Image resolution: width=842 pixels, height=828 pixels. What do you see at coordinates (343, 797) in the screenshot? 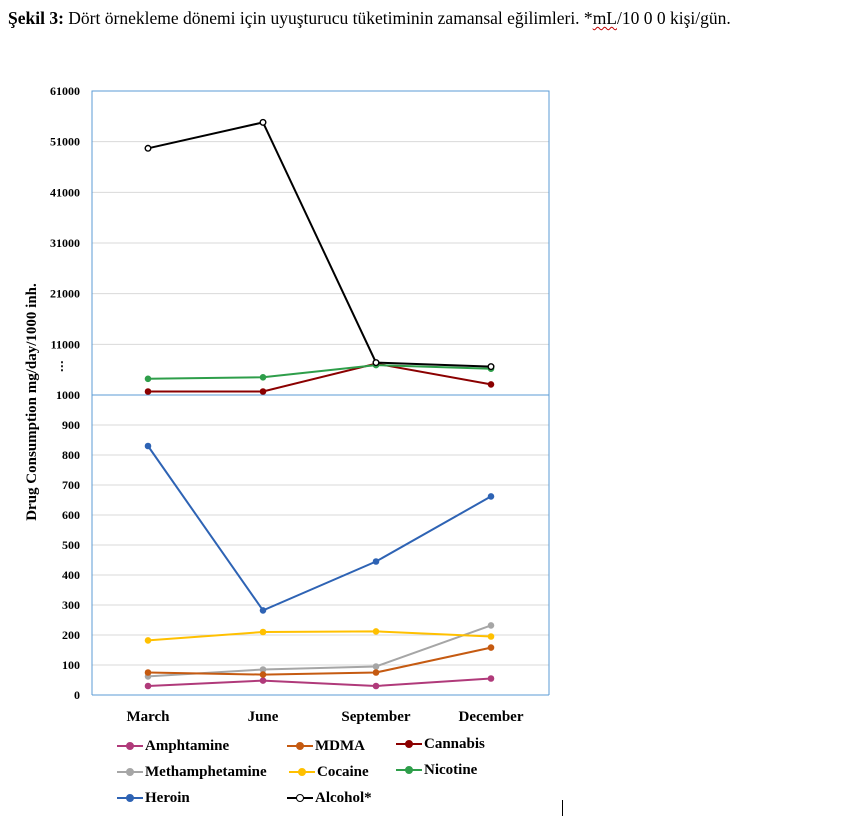
I see `legend-label: Alcohol*` at bounding box center [343, 797].